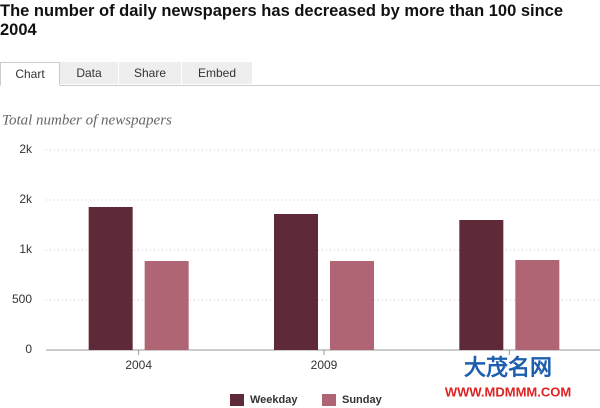 This screenshot has height=408, width=600. What do you see at coordinates (217, 73) in the screenshot?
I see `tab: Embed` at bounding box center [217, 73].